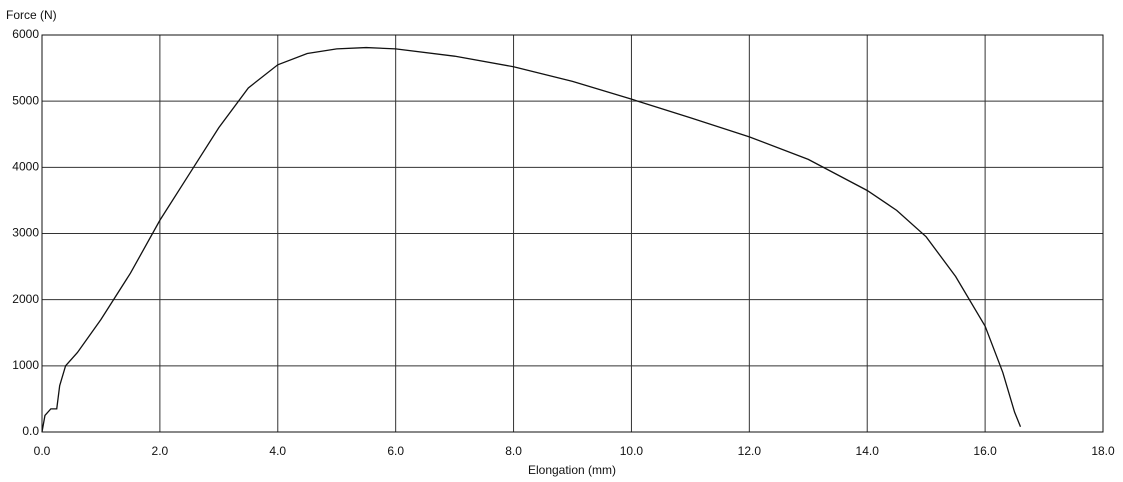 Image resolution: width=1123 pixels, height=482 pixels. What do you see at coordinates (25, 365) in the screenshot?
I see `y-tick-label: 1000` at bounding box center [25, 365].